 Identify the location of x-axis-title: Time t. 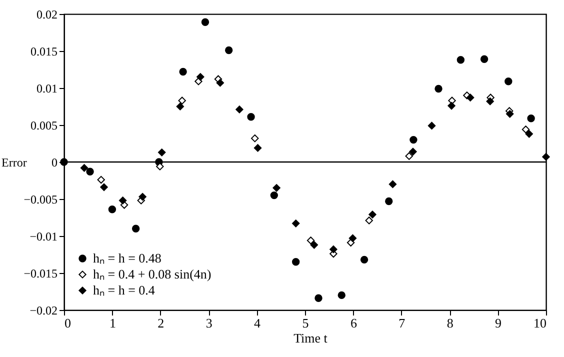
(311, 338).